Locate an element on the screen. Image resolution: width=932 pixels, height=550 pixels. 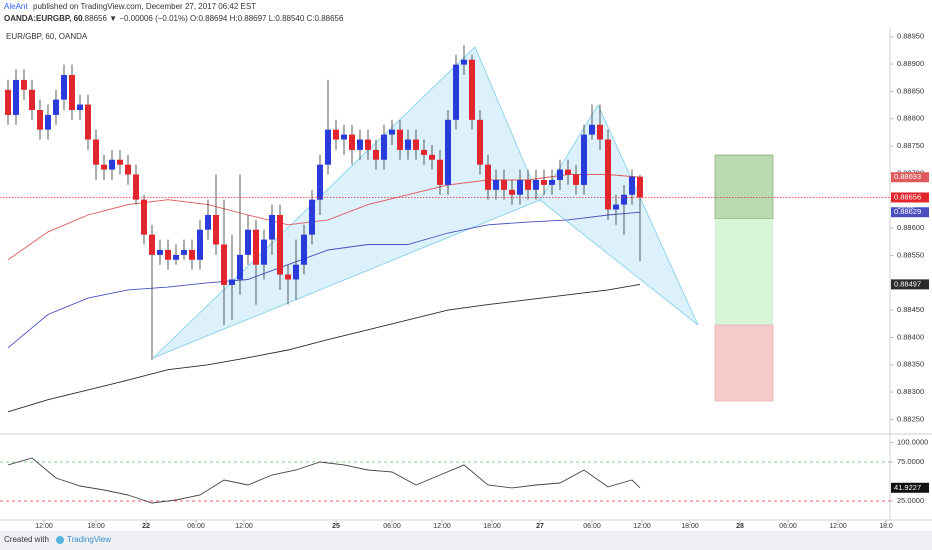
position-target-zone is located at coordinates (744, 187).